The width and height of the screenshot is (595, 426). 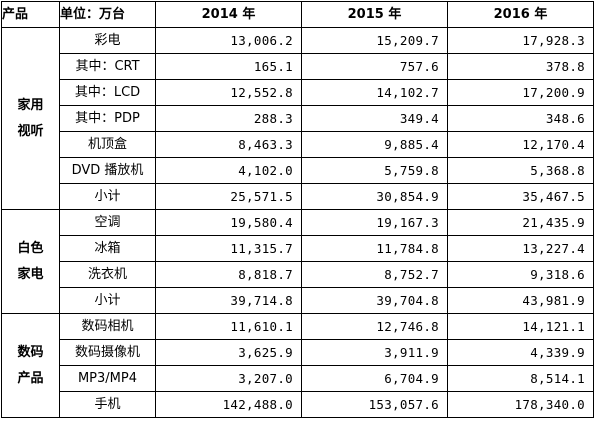 I want to click on value-cell: 8,514.1, so click(x=520, y=378).